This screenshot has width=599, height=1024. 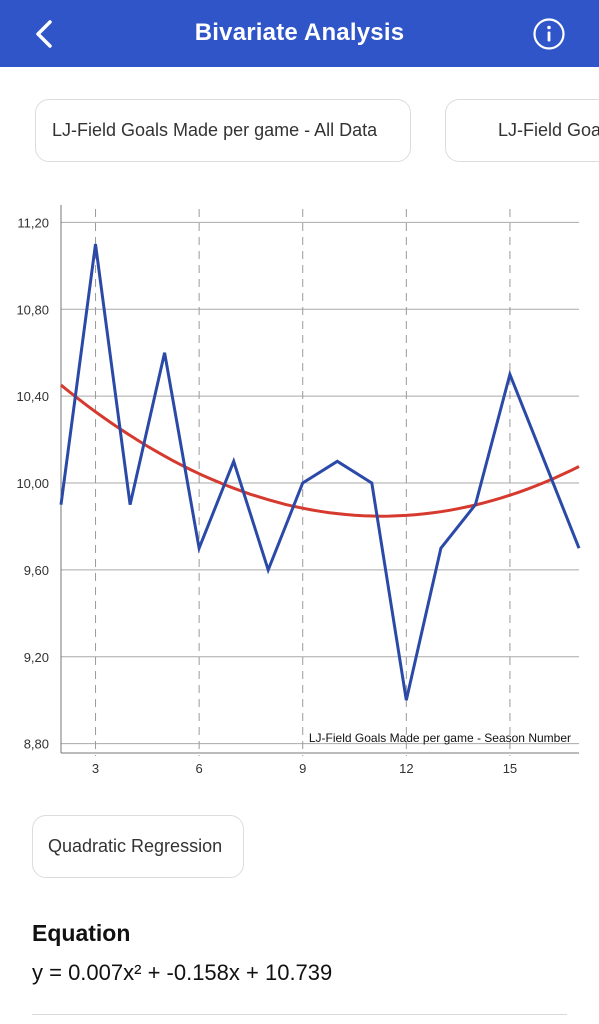 I want to click on app-header: Bivariate Analysis, so click(x=299, y=33).